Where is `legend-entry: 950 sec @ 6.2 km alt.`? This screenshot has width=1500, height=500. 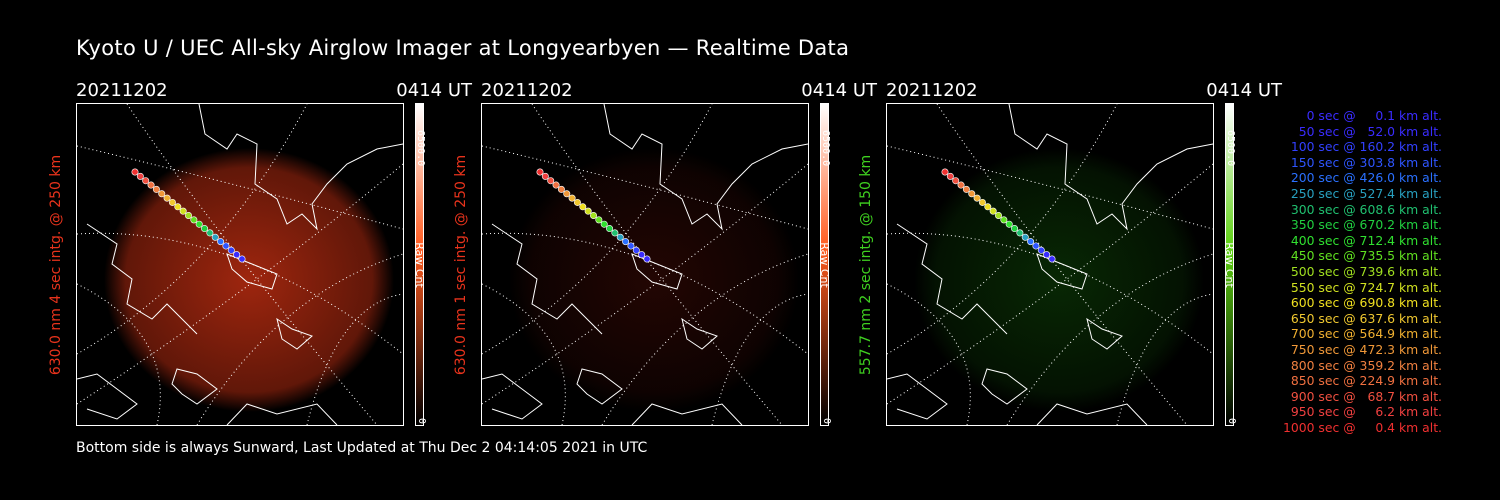
legend-entry: 950 sec @ 6.2 km alt. is located at coordinates (1364, 412).